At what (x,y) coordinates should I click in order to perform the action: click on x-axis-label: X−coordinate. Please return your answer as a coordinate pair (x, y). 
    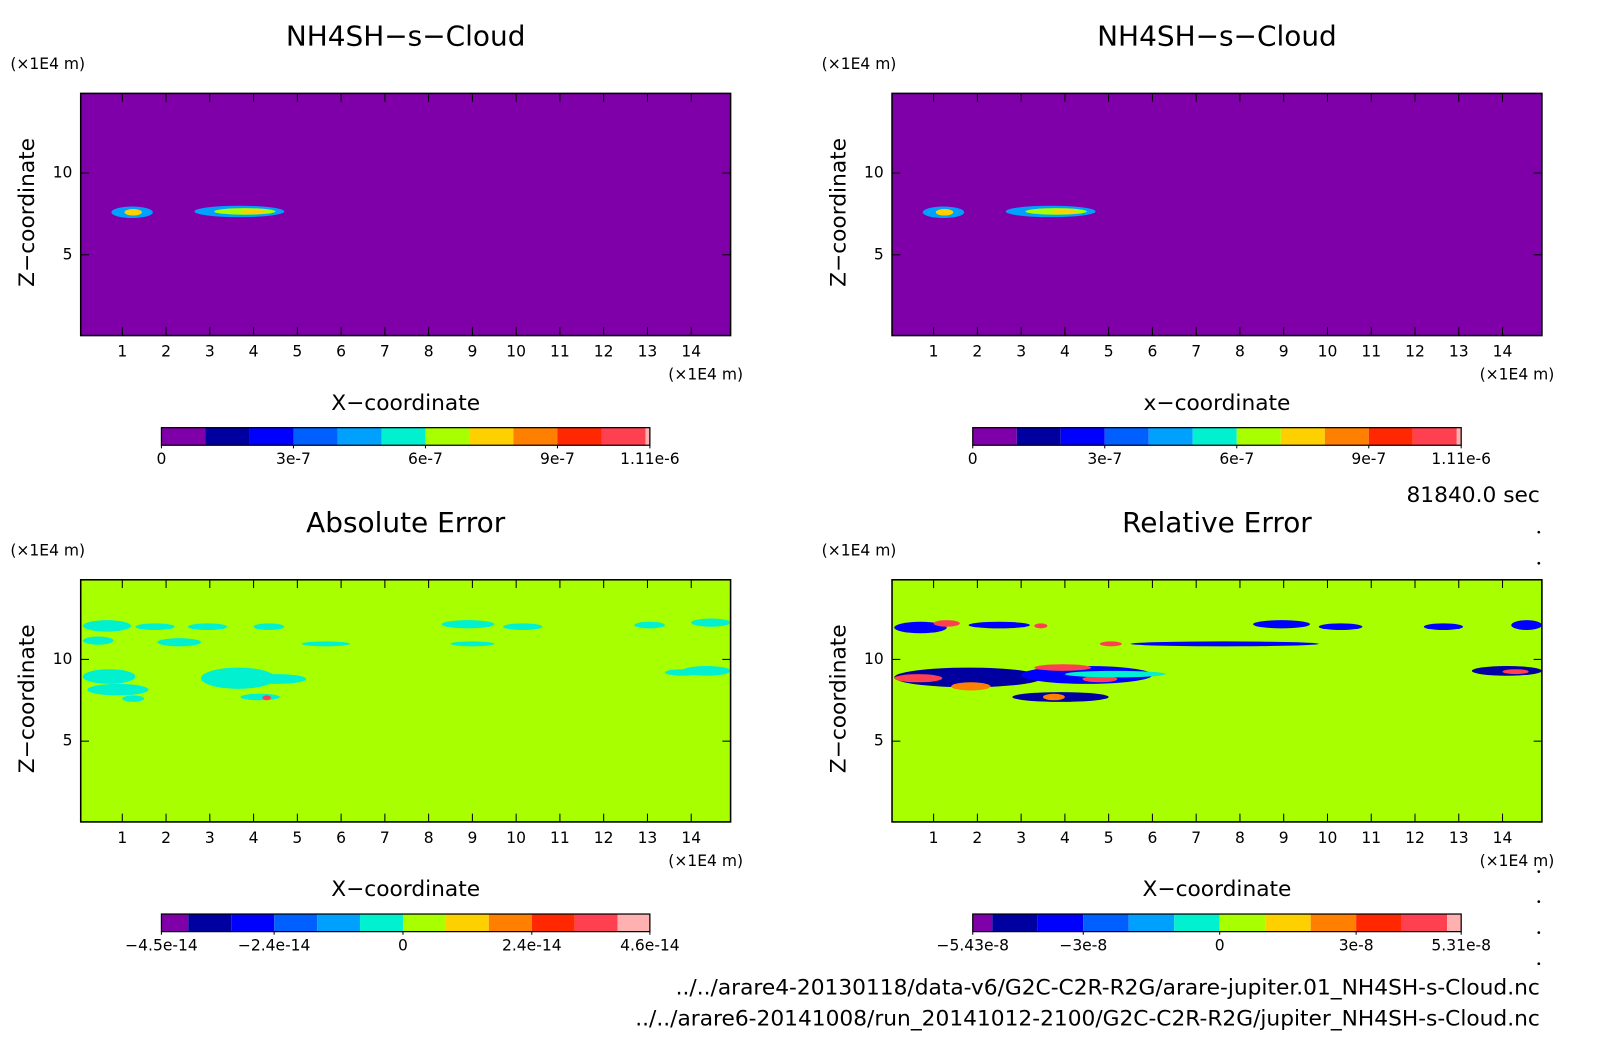
    Looking at the image, I should click on (1217, 889).